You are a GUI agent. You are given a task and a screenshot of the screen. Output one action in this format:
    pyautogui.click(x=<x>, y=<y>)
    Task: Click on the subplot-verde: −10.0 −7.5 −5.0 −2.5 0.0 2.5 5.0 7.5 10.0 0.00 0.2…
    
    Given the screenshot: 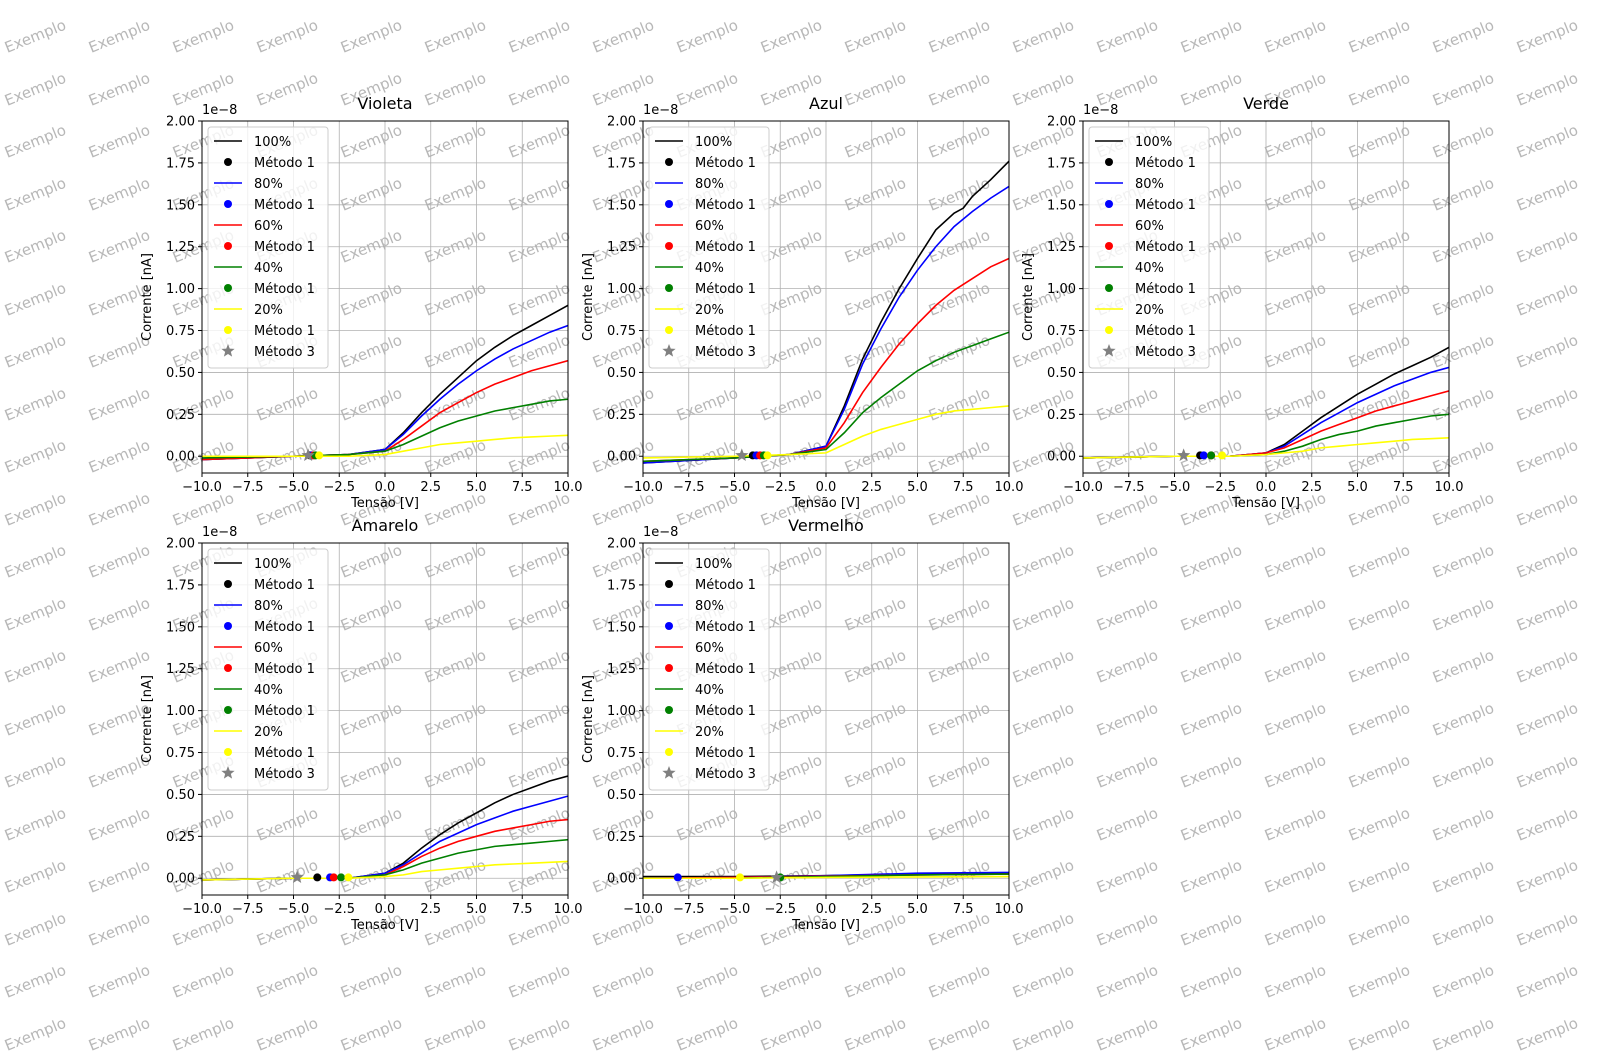 What is the action you would take?
    pyautogui.click(x=1242, y=302)
    